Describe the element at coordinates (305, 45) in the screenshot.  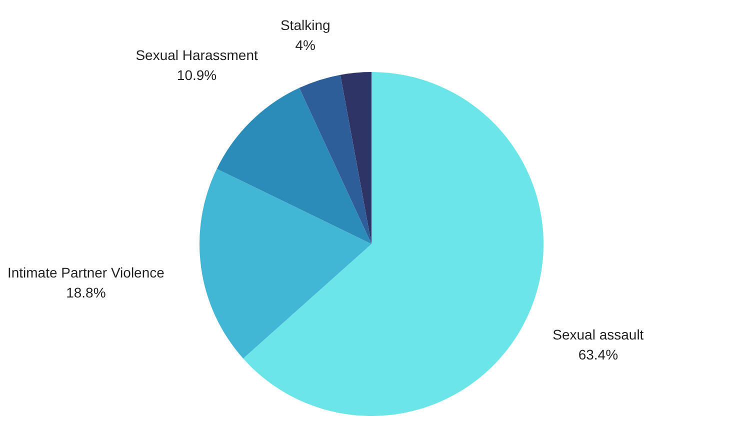
I see `data-label: 4%` at that location.